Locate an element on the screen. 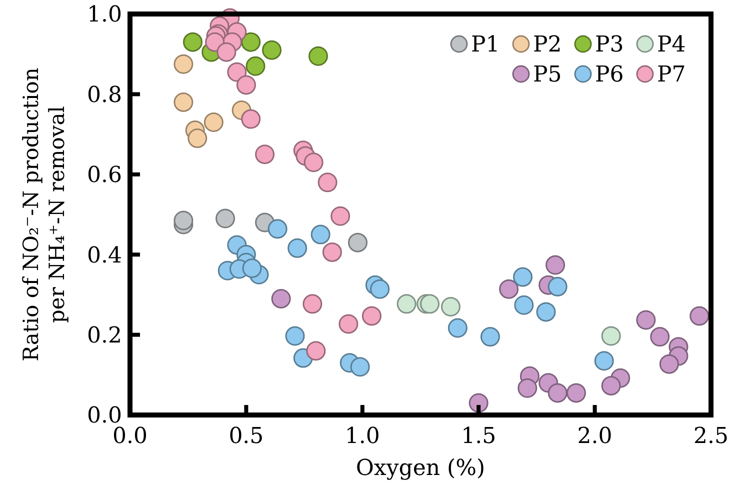 This screenshot has height=489, width=733. legend-label: P2 is located at coordinates (547, 45).